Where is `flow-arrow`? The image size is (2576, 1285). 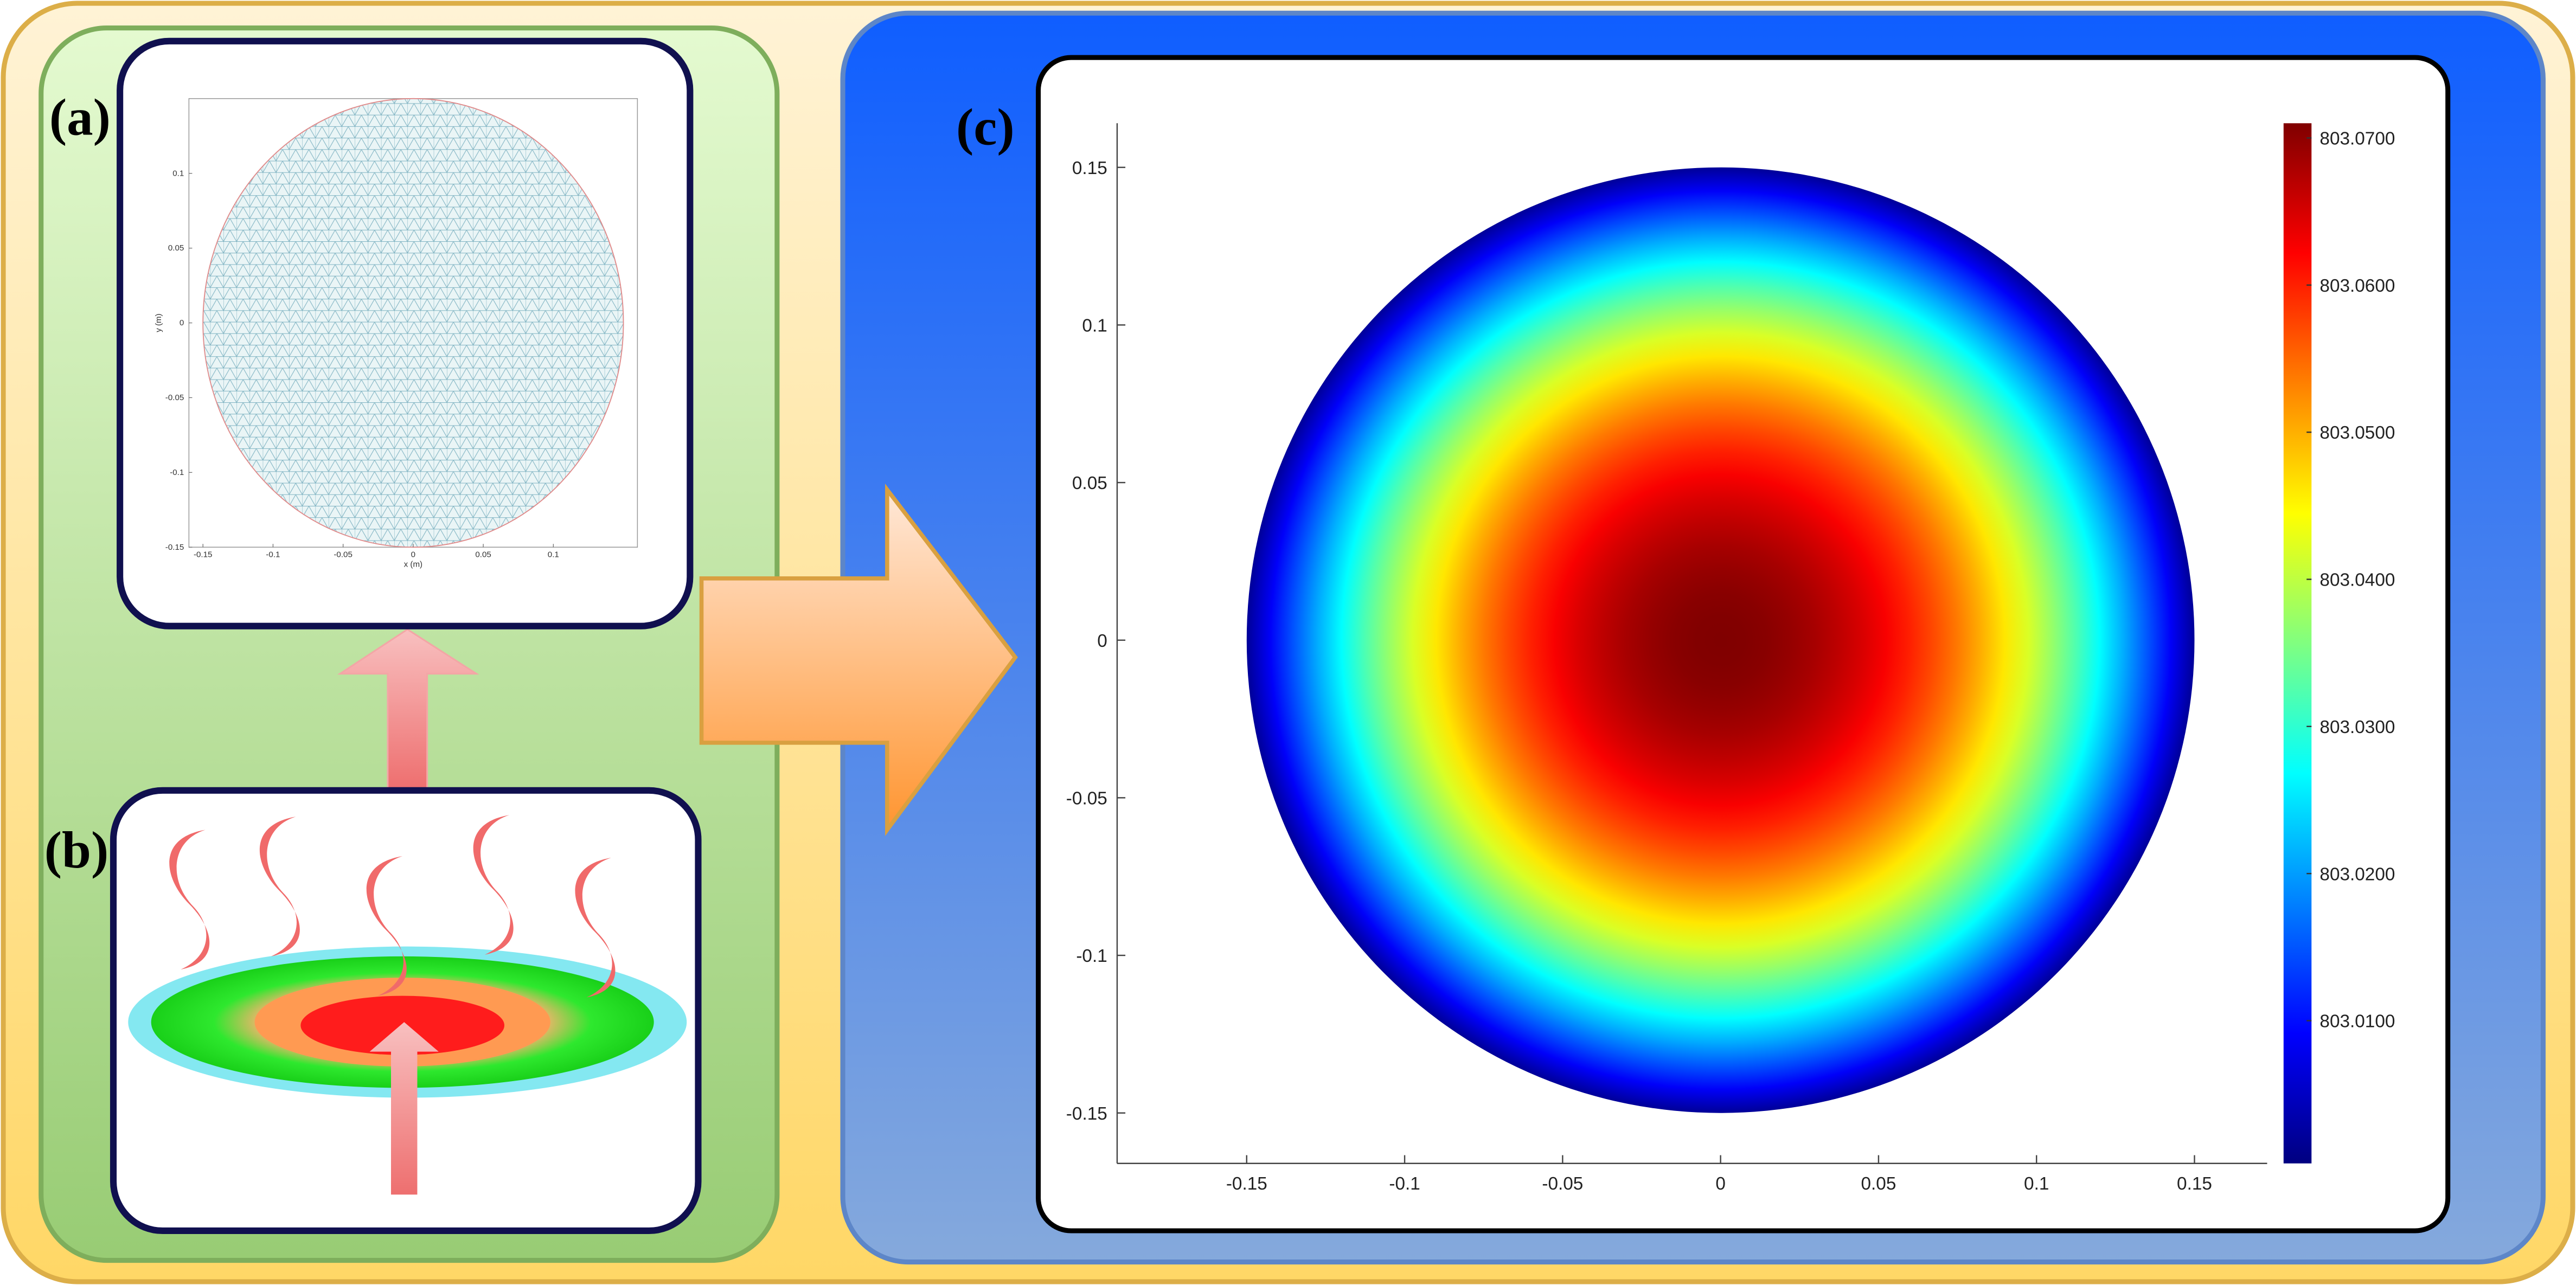 flow-arrow is located at coordinates (859, 660).